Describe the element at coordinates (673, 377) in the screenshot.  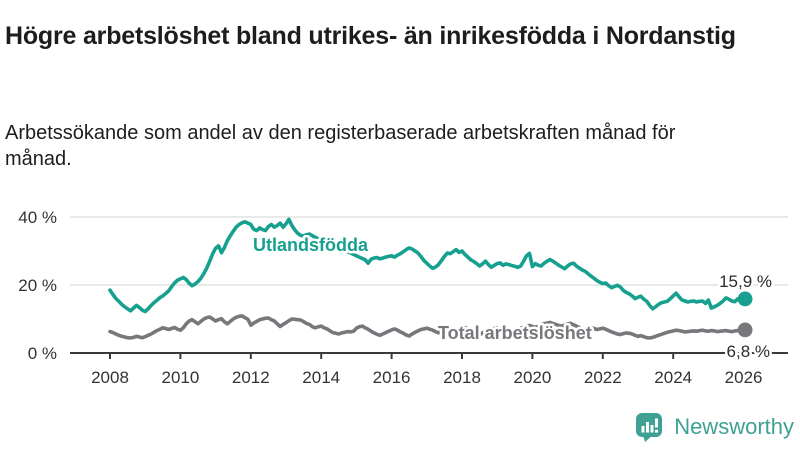
I see `svg-text: 2024` at that location.